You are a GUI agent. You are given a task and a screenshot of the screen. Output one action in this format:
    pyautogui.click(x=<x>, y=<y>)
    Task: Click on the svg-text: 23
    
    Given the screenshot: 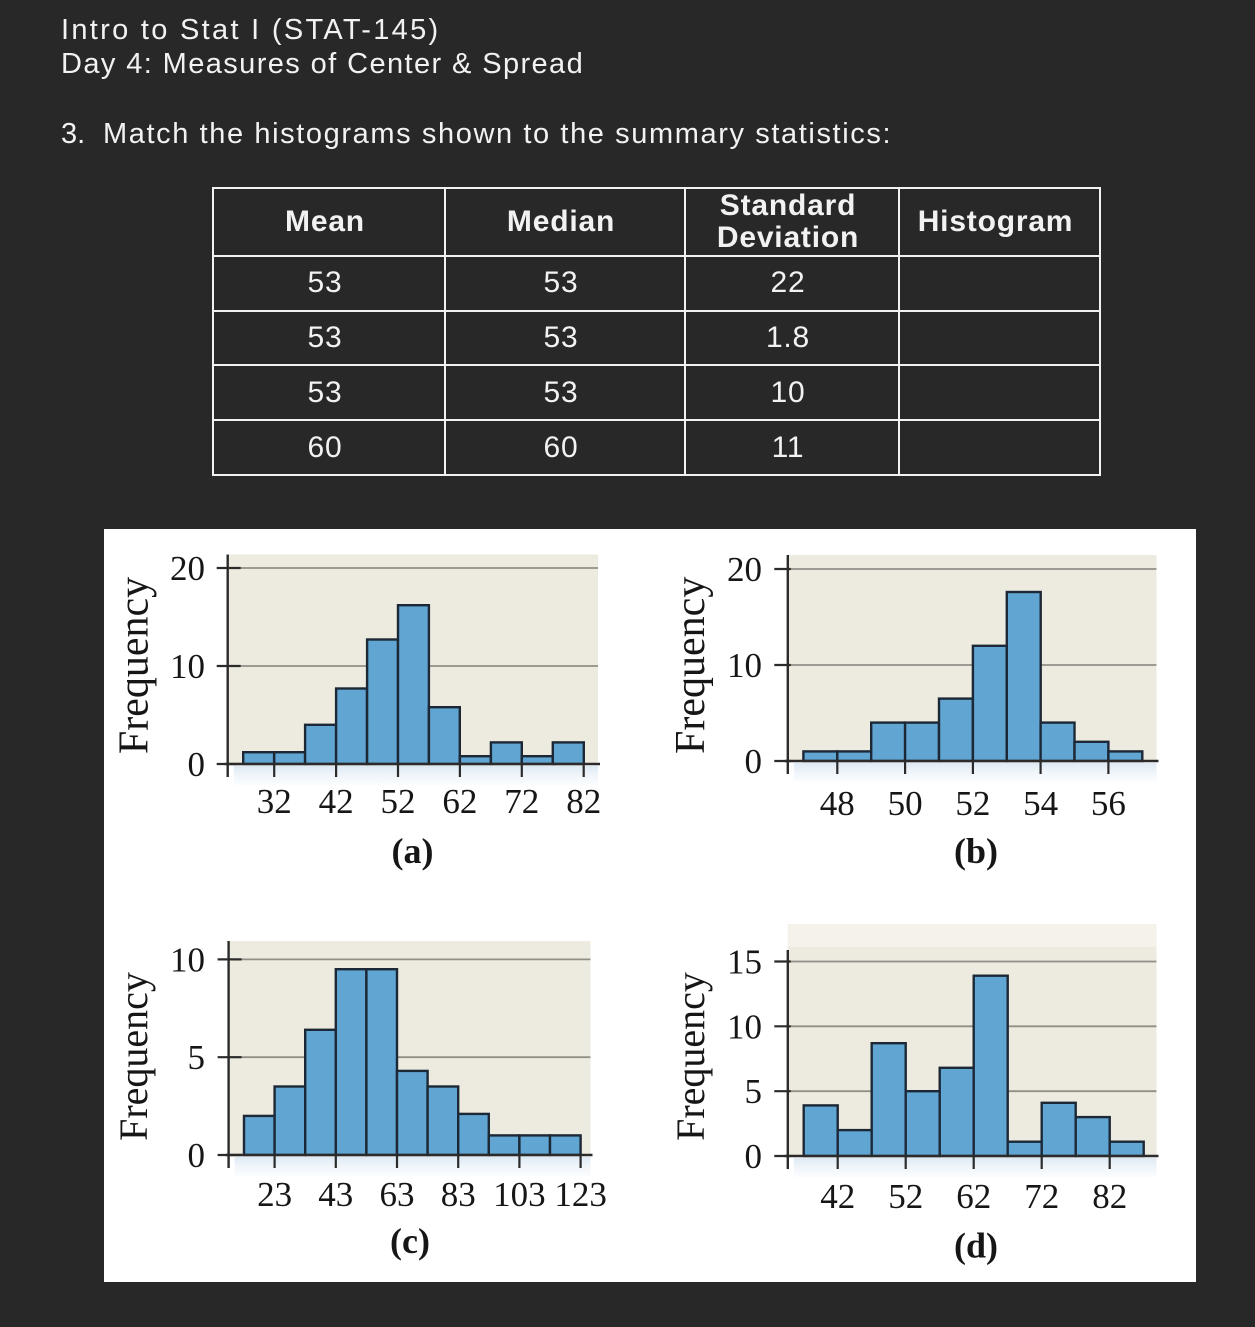 What is the action you would take?
    pyautogui.click(x=274, y=1194)
    